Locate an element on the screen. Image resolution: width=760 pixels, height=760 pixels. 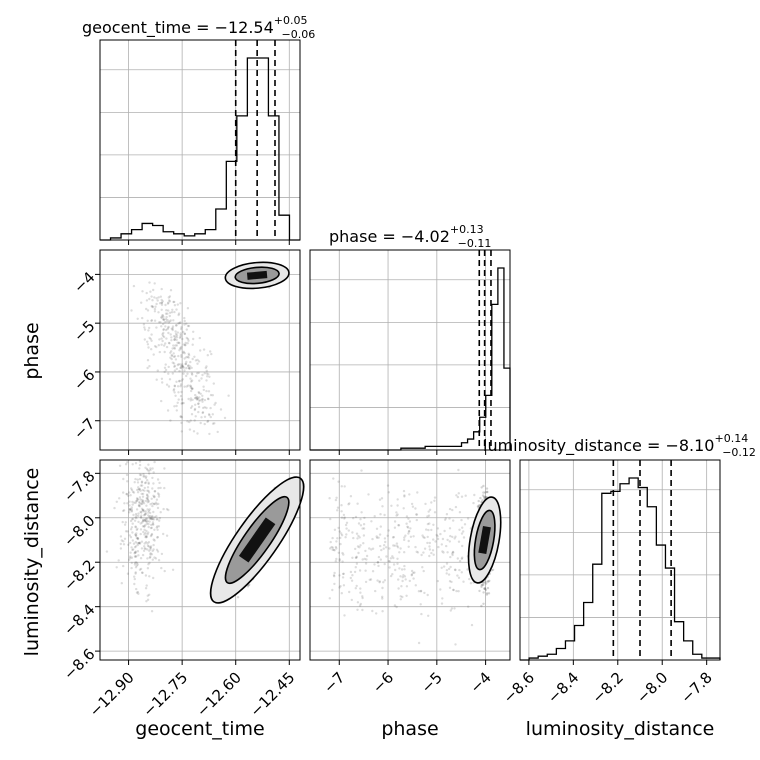
title-luminosity-distance-main: luminosity_distance = −8.10 is located at coordinates (598, 446).